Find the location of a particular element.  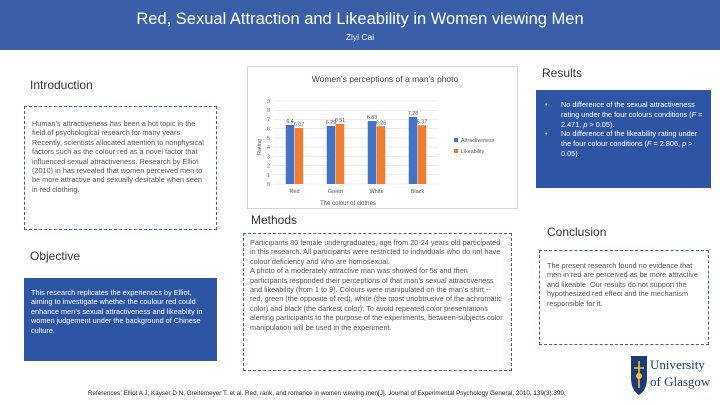

x-tick-label: Red is located at coordinates (294, 192).